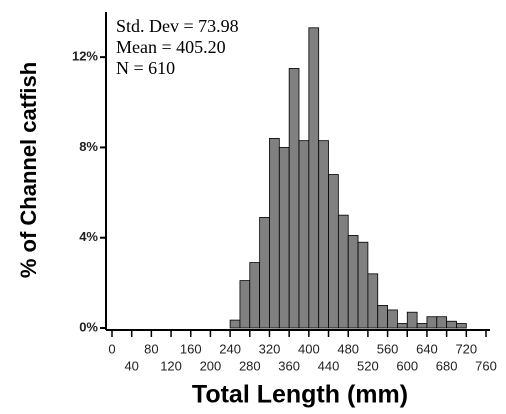 Image resolution: width=506 pixels, height=414 pixels. What do you see at coordinates (466, 348) in the screenshot?
I see `x-tick-label: 720` at bounding box center [466, 348].